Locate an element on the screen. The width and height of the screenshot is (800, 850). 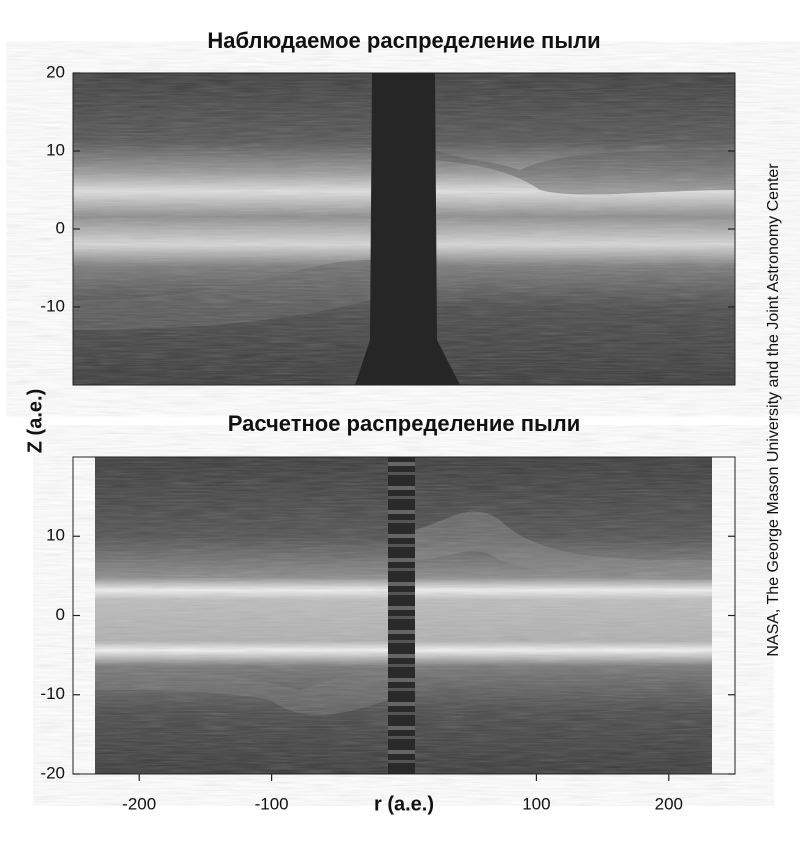
y-axis-label: Z (а.е.) is located at coordinates (35, 421).